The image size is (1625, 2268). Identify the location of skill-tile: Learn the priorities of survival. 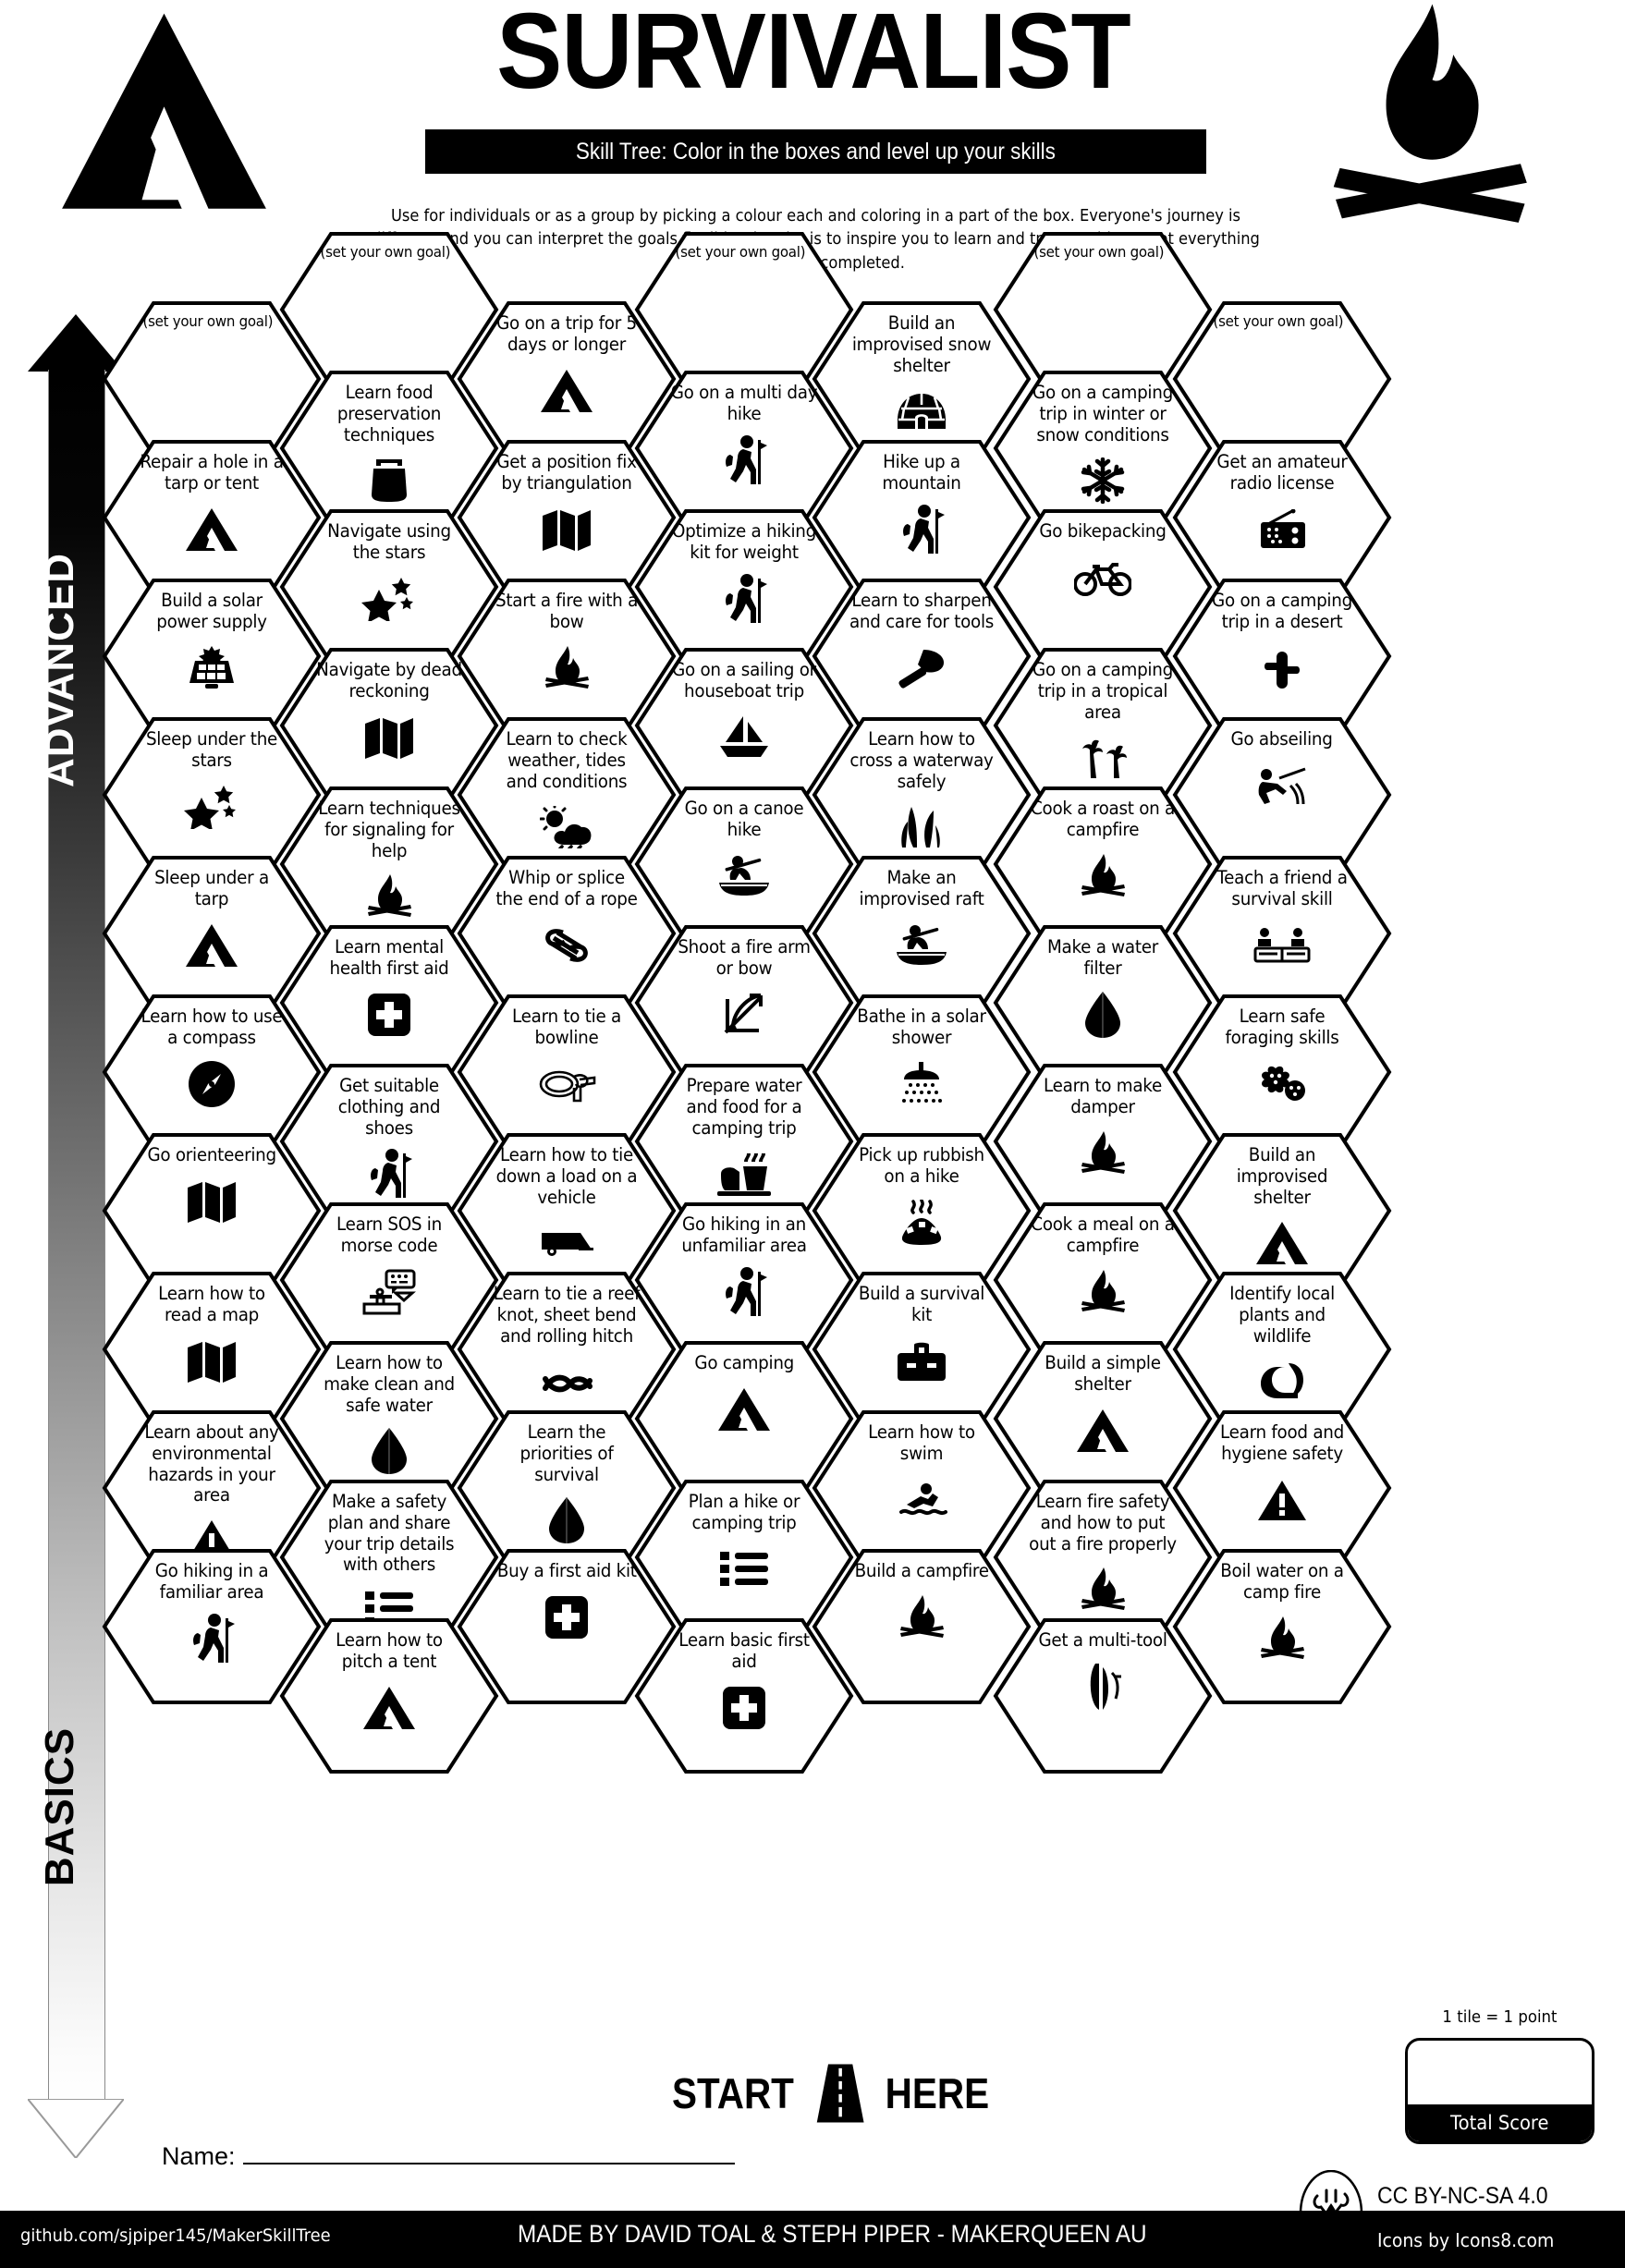
(567, 1488).